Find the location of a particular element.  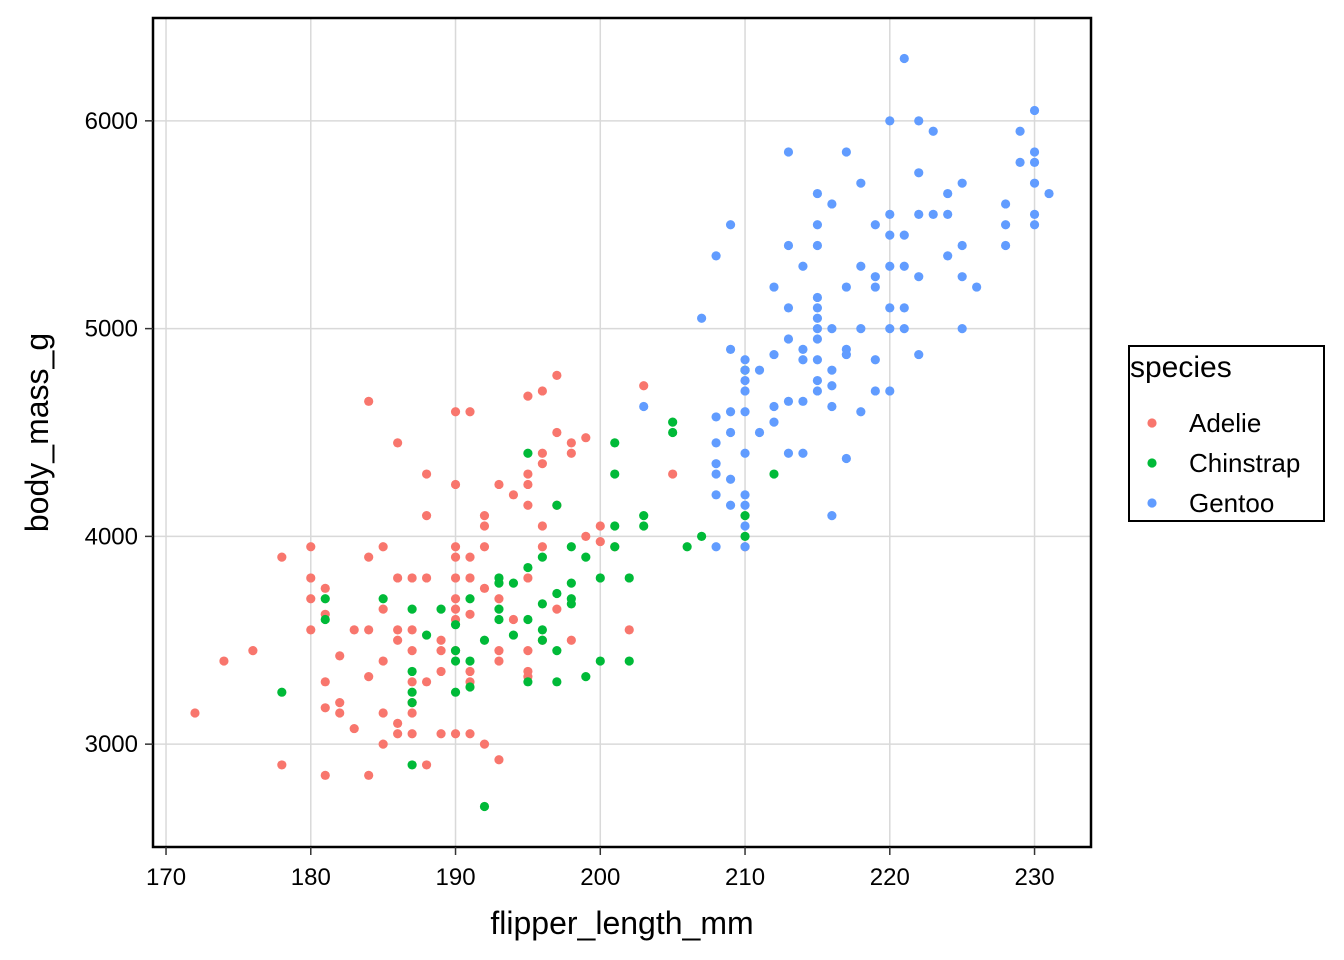

y-axis-title: body_mass_g is located at coordinates (37, 432).